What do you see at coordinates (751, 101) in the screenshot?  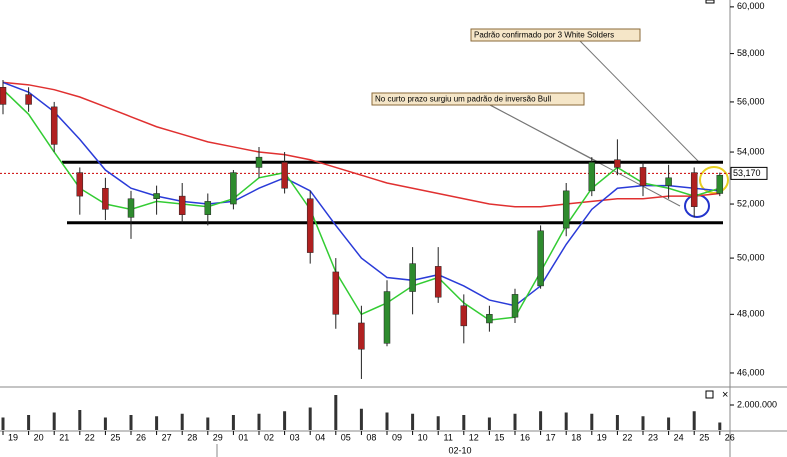 I see `y-tick-label: 56,000` at bounding box center [751, 101].